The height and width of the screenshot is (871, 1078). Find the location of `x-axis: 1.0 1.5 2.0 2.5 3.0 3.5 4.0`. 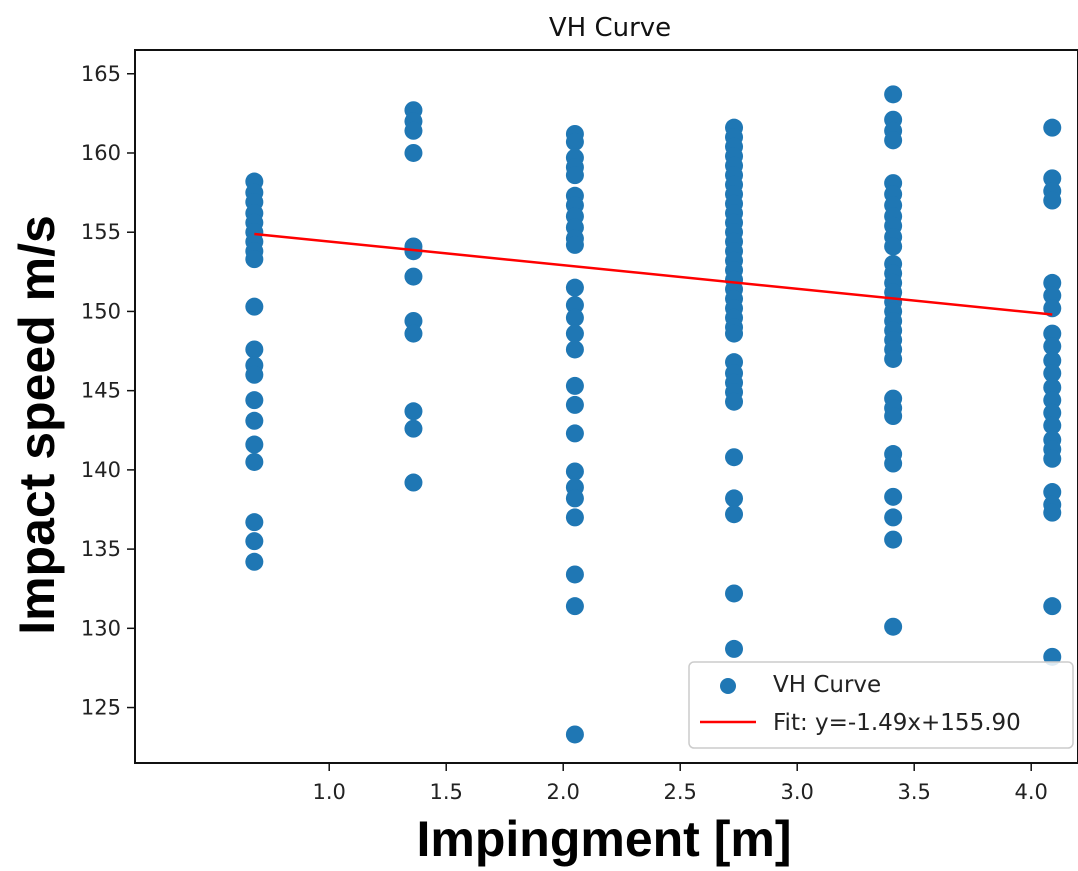

x-axis: 1.0 1.5 2.0 2.5 3.0 3.5 4.0 is located at coordinates (680, 783).